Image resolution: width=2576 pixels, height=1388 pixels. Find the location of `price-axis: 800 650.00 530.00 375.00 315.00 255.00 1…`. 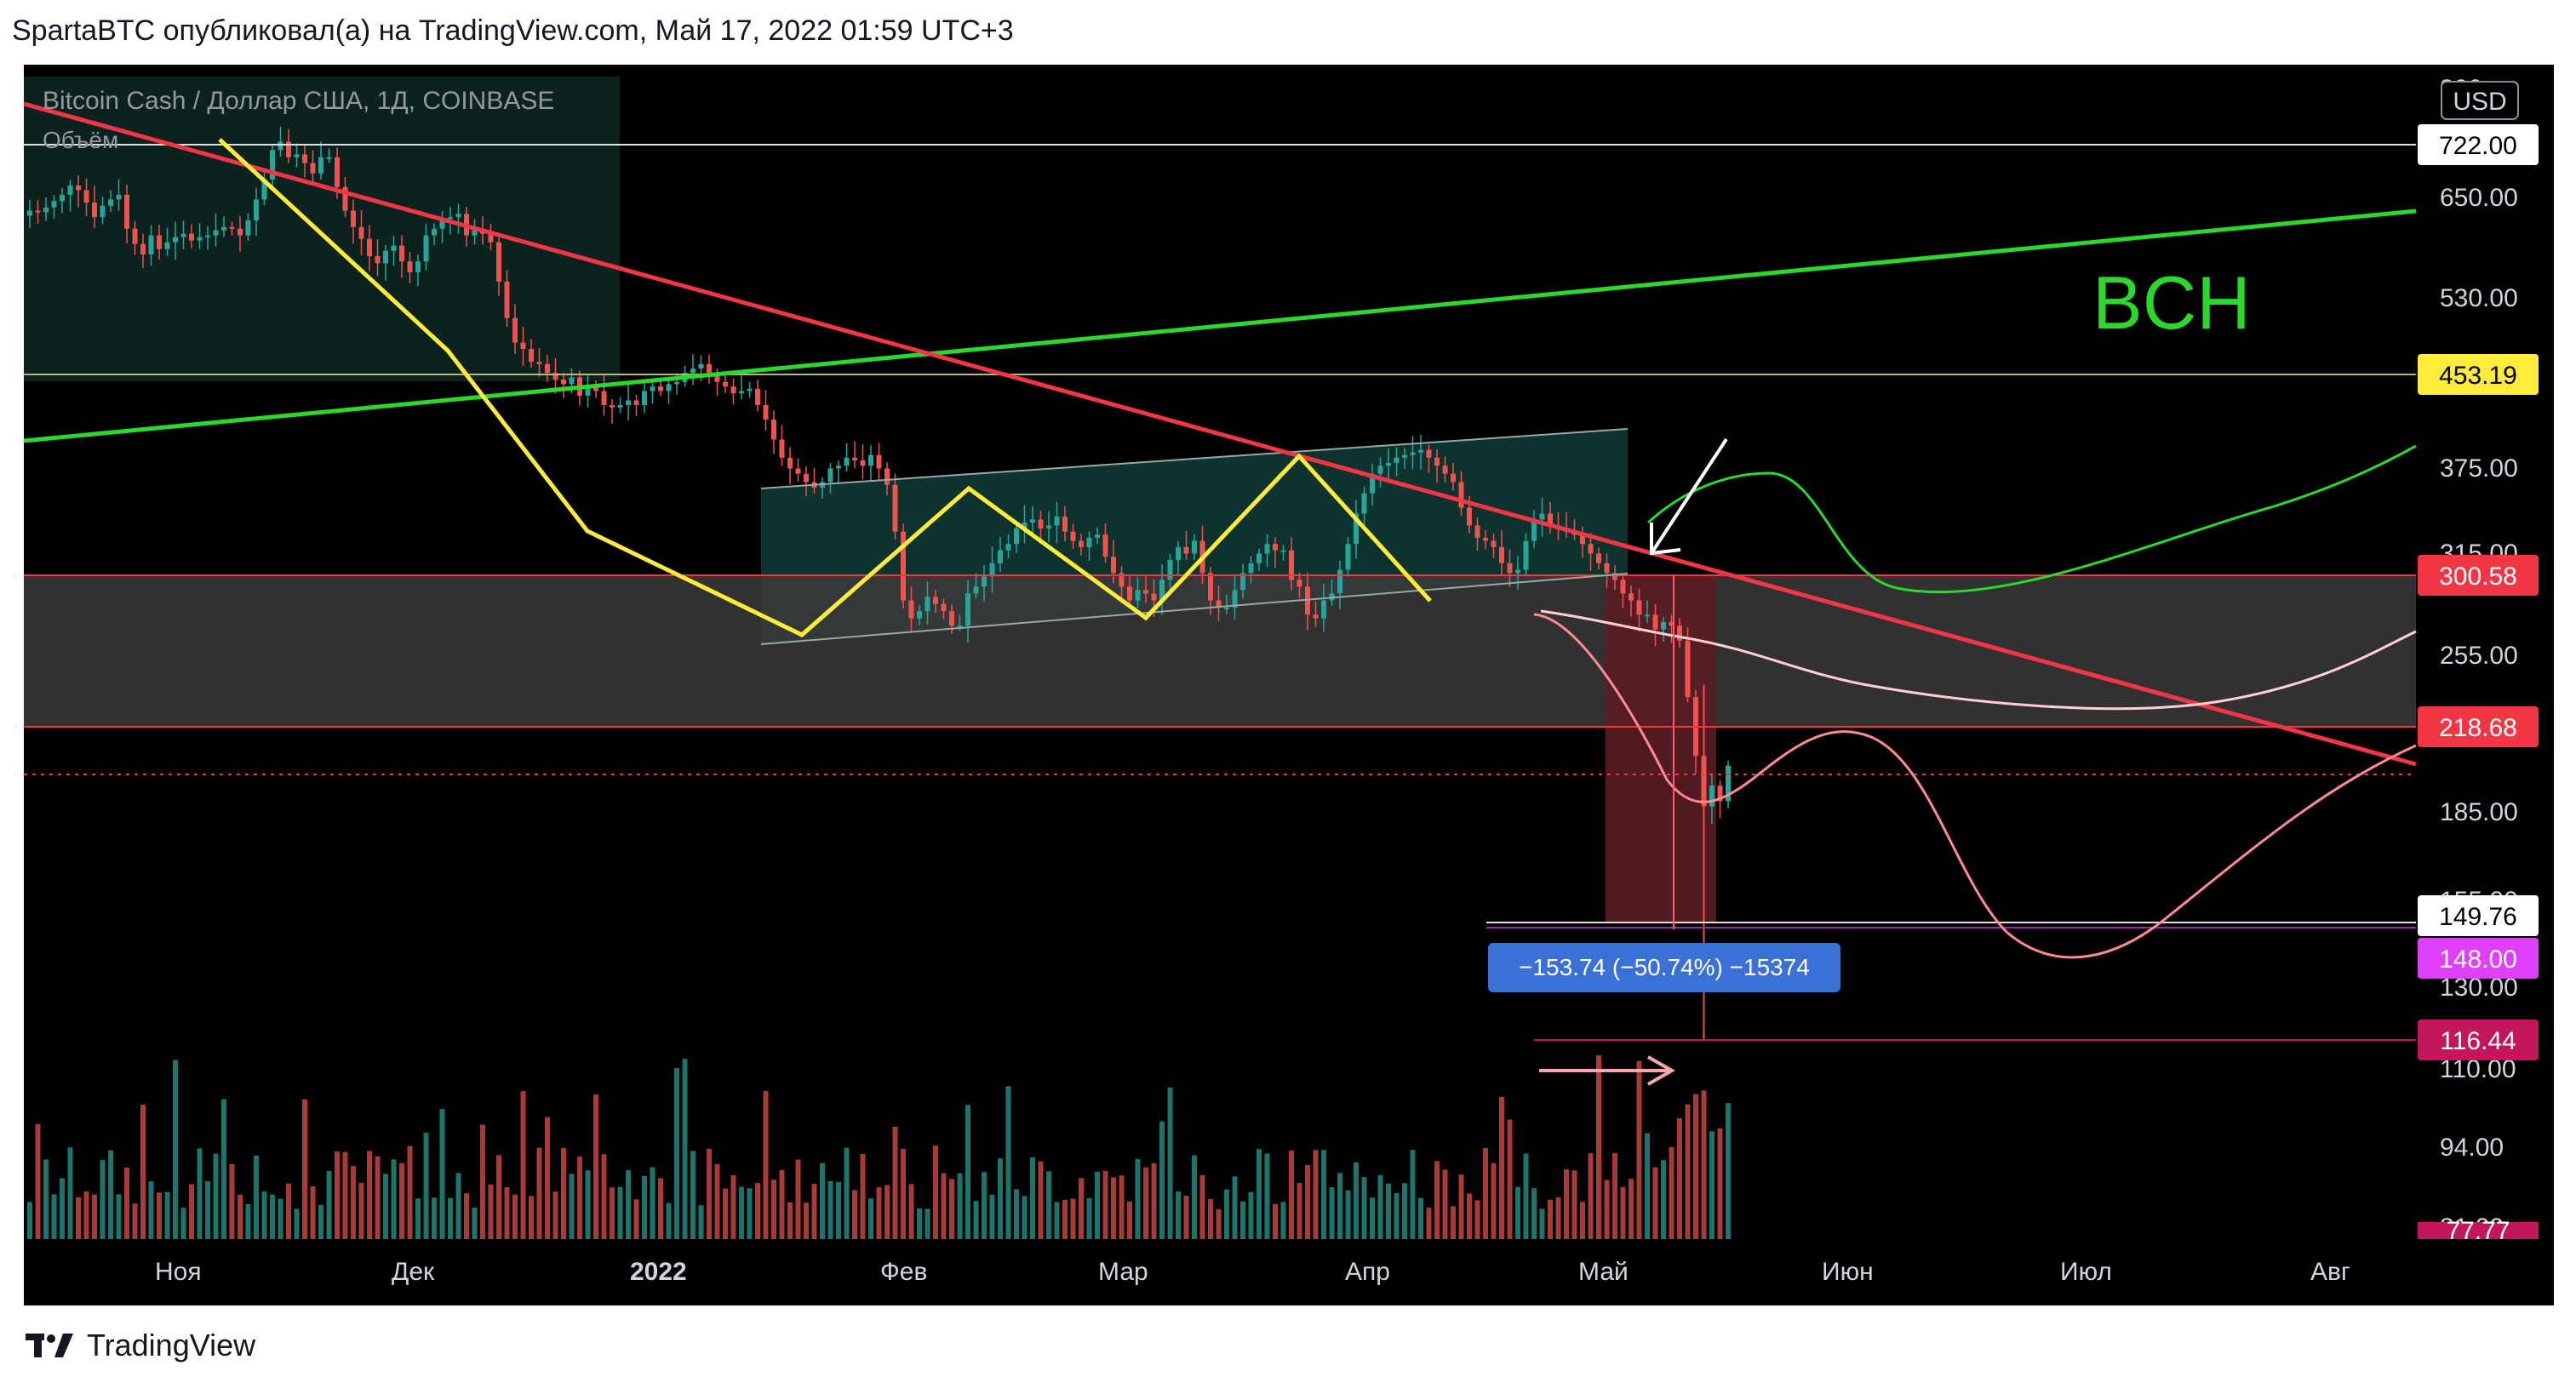

price-axis: 800 650.00 530.00 375.00 315.00 255.00 1… is located at coordinates (2479, 658).